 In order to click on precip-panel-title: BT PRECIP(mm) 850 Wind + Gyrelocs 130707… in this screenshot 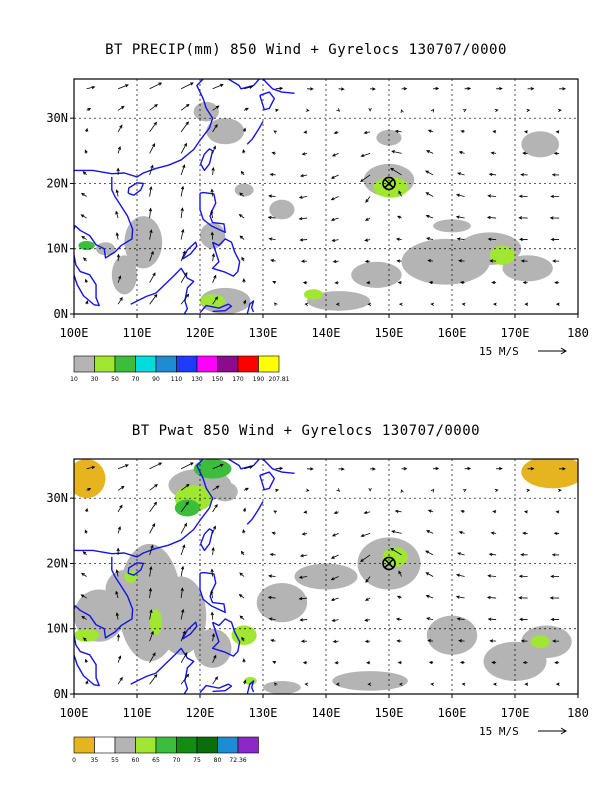, I will do `click(306, 50)`.